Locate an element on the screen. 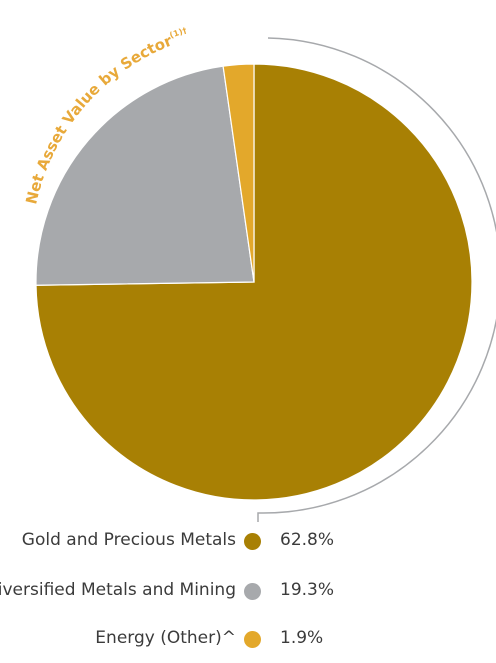 The width and height of the screenshot is (496, 663). chart-title-superscript: (1)† is located at coordinates (177, 33).